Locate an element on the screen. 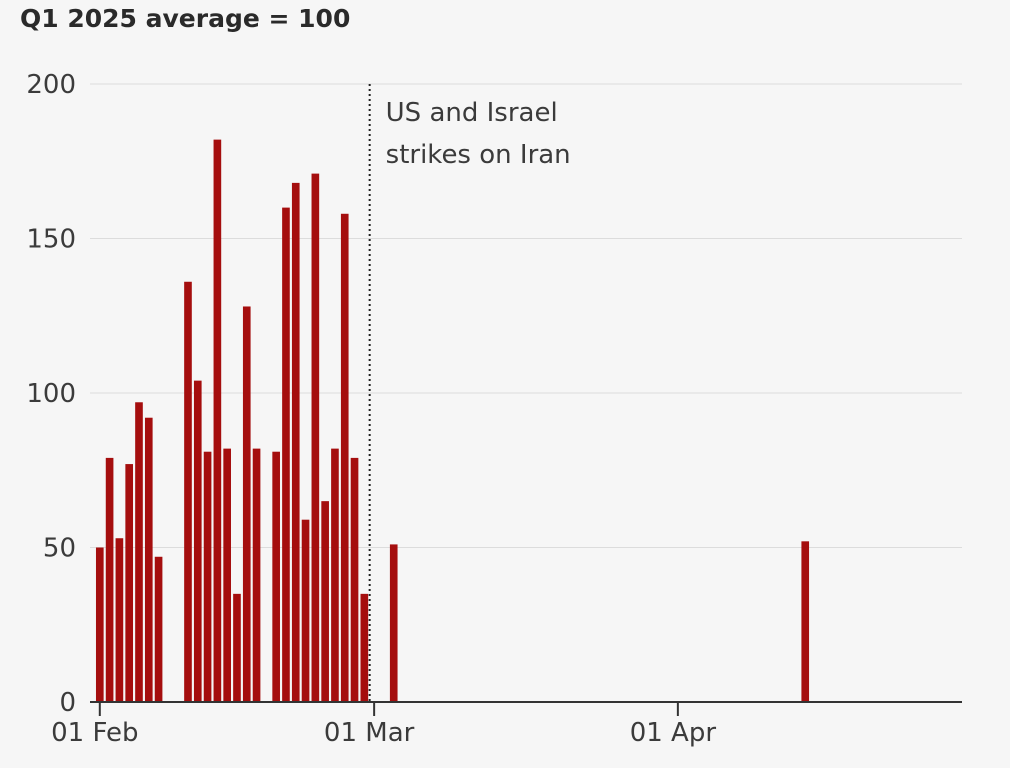  y-tick-label: 200 is located at coordinates (51, 85).